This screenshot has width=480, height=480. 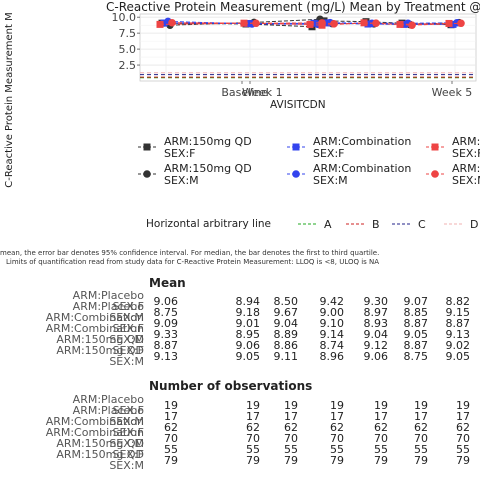 What do you see at coordinates (466, 174) in the screenshot?
I see `legend-label: ARM:PlaSEX:M` at bounding box center [466, 174].